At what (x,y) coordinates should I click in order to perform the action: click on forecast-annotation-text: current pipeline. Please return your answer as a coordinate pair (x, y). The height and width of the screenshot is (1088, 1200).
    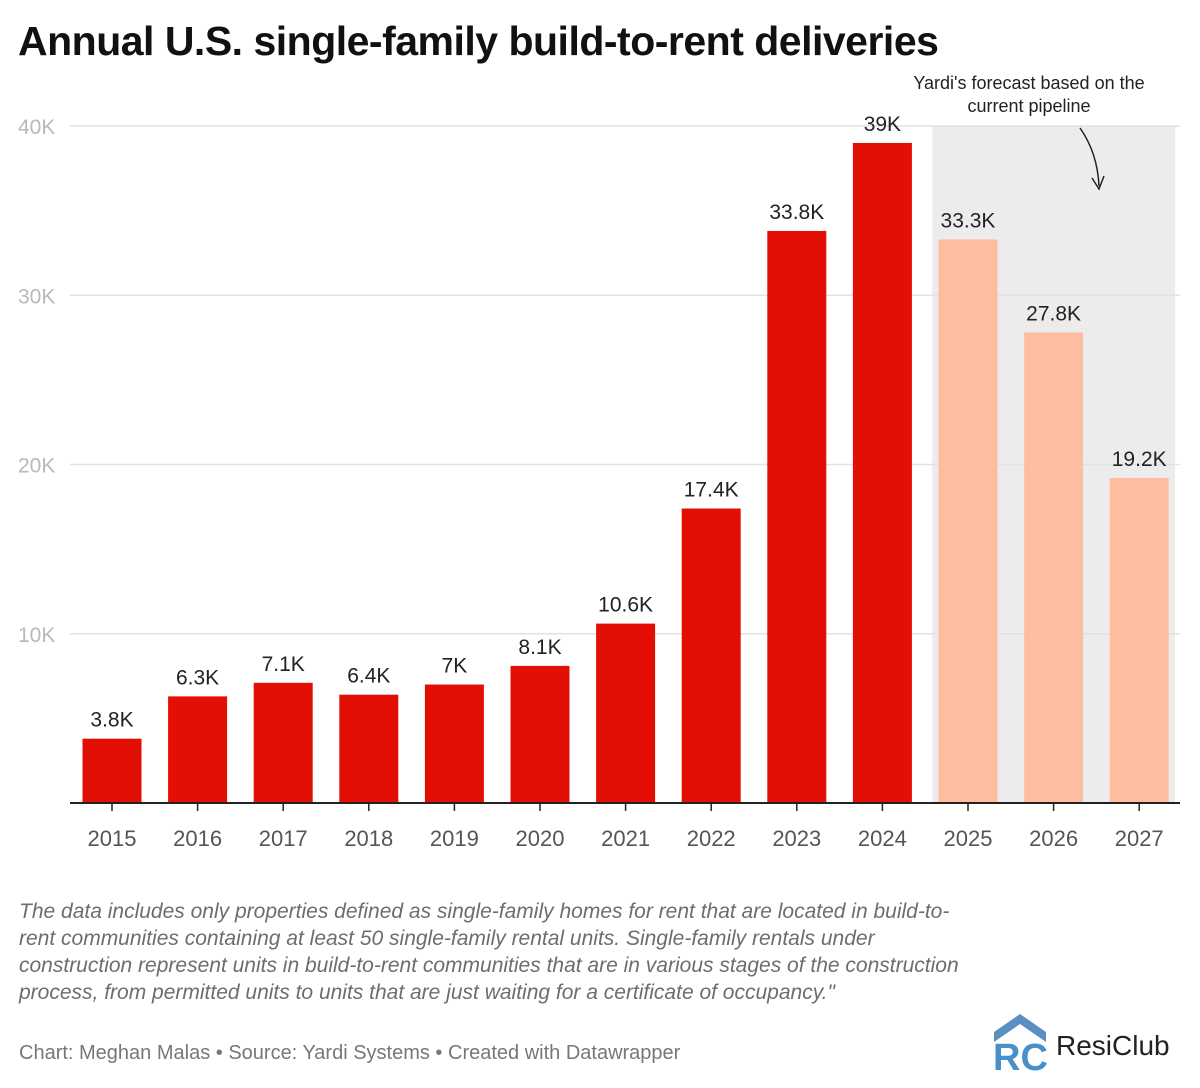
    Looking at the image, I should click on (1028, 106).